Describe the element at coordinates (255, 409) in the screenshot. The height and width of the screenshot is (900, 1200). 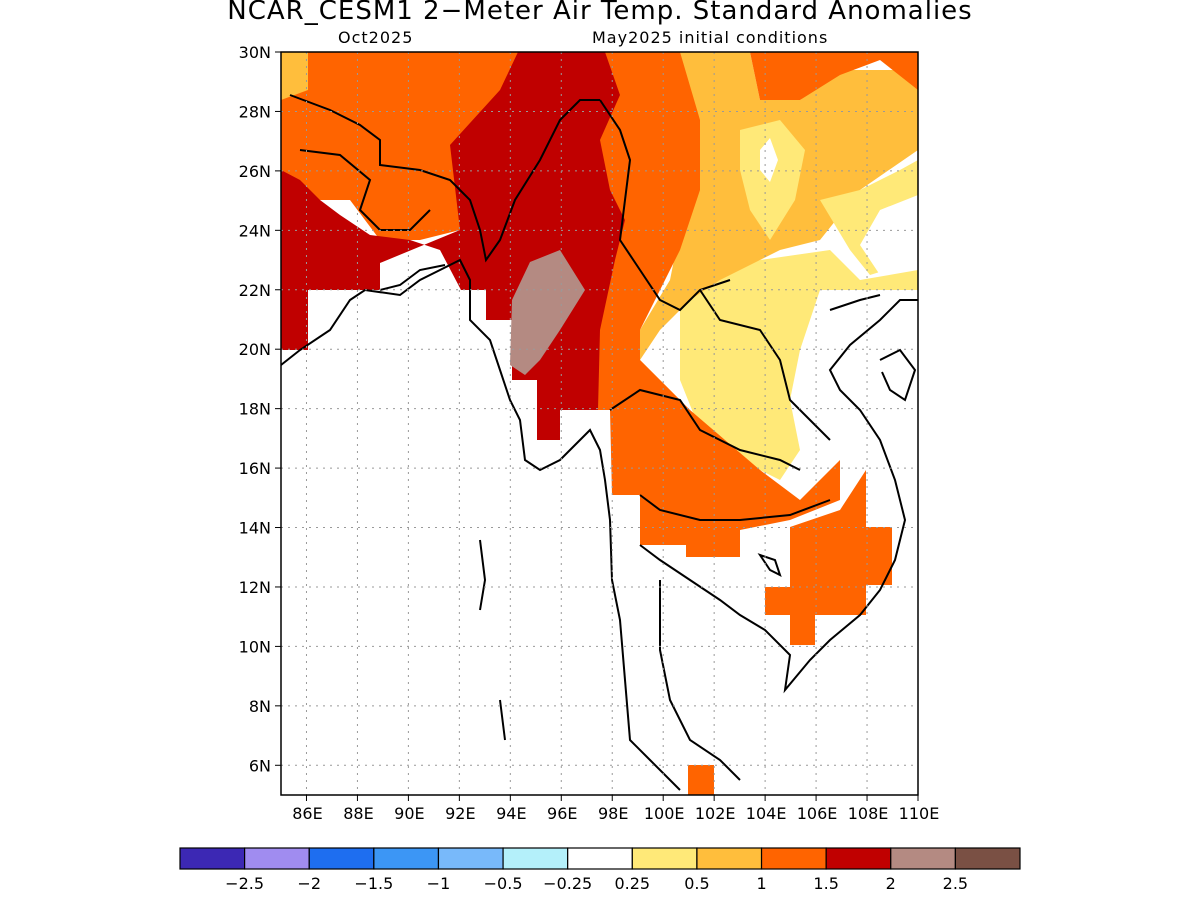
I see `lat-tick-label: 18N` at that location.